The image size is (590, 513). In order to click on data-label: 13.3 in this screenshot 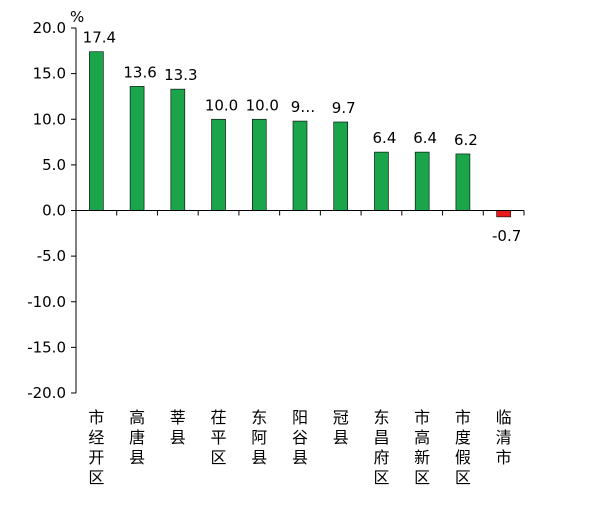, I will do `click(180, 75)`.